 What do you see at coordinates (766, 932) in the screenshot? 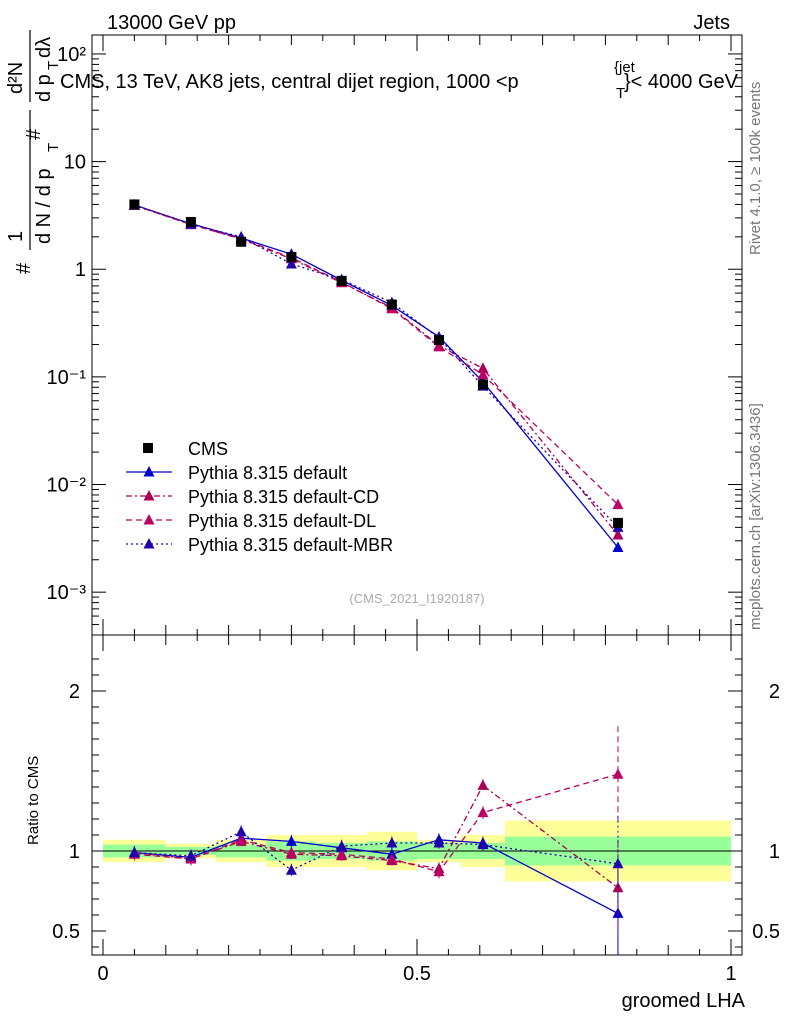
I see `ratio-y-tick-label-right: 0.5` at bounding box center [766, 932].